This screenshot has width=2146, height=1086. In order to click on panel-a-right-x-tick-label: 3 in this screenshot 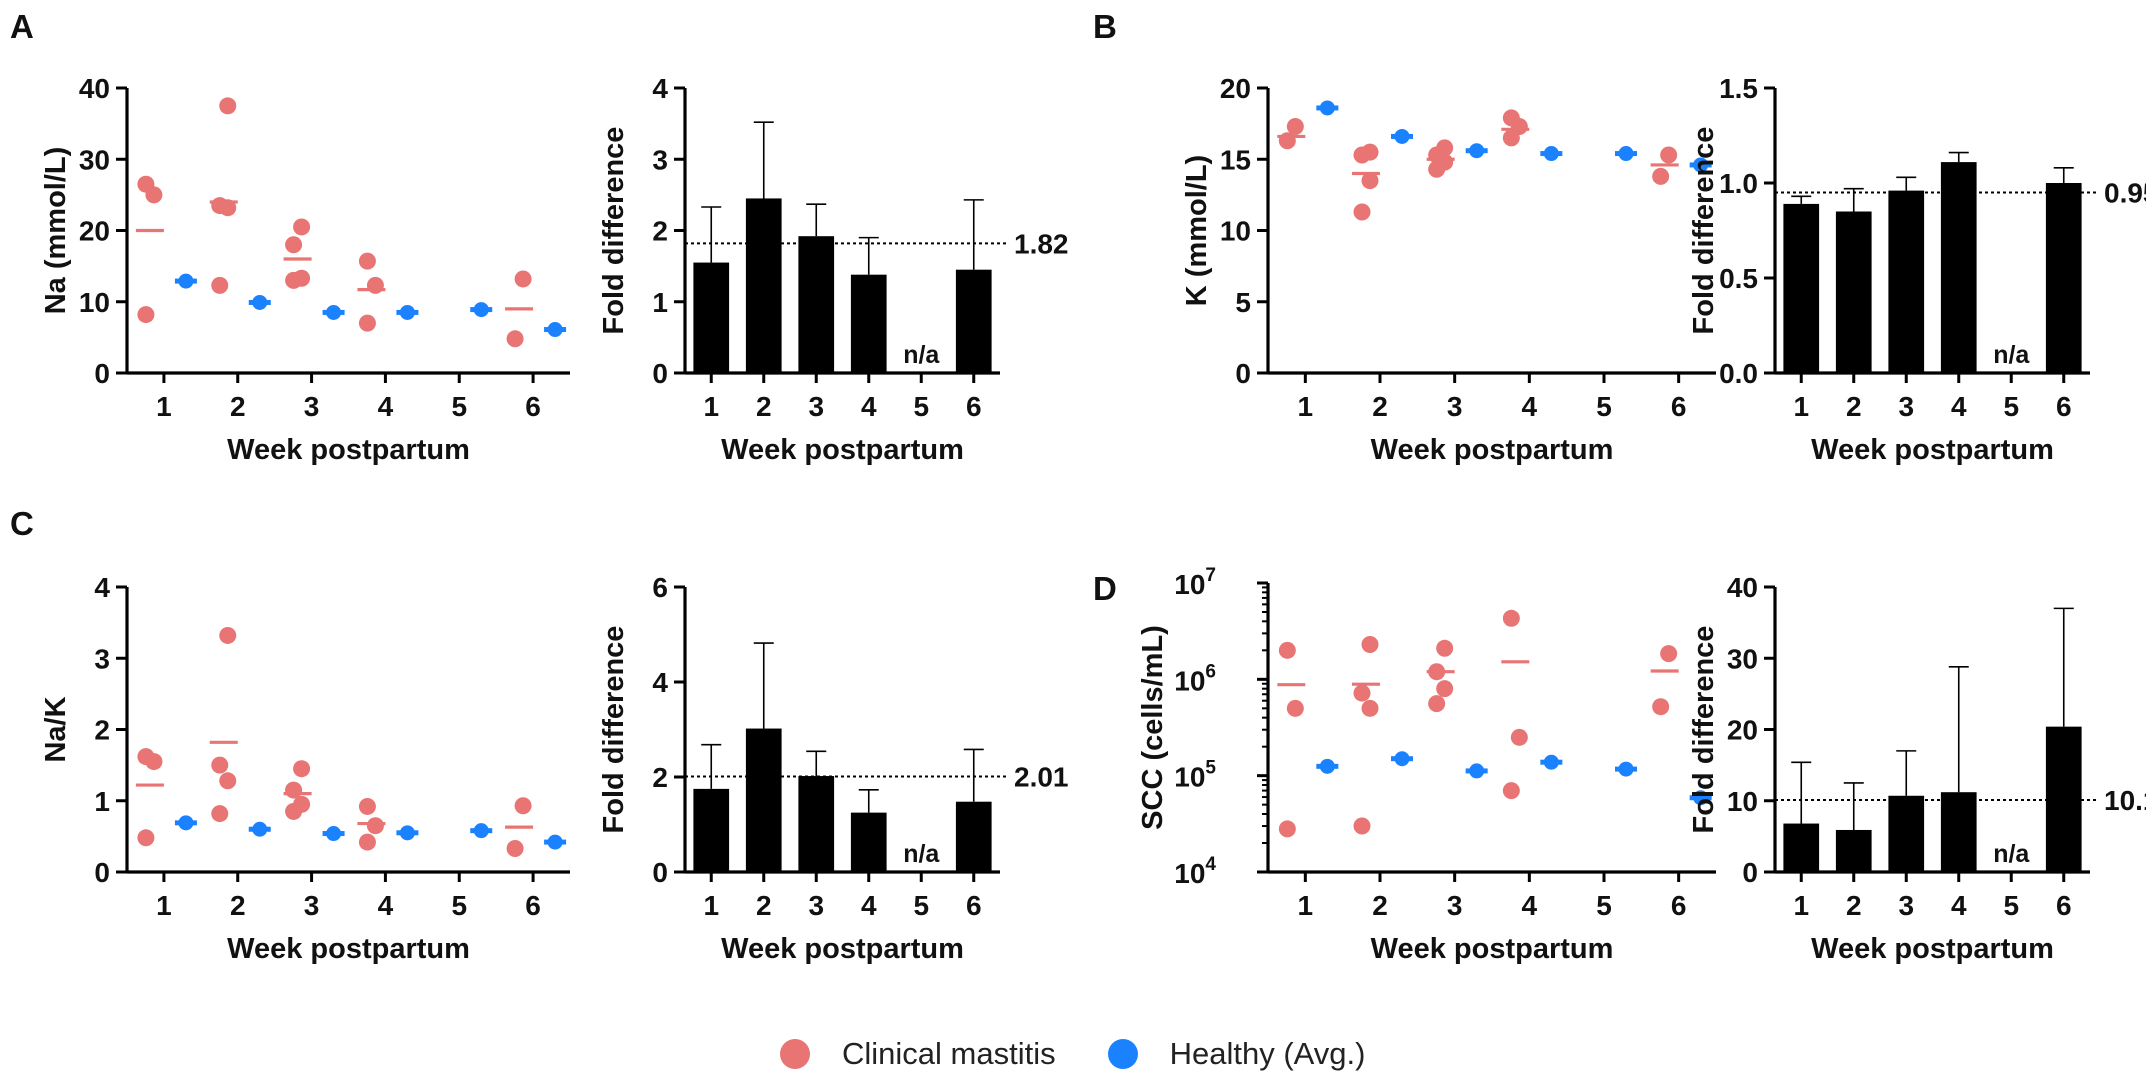, I will do `click(816, 406)`.